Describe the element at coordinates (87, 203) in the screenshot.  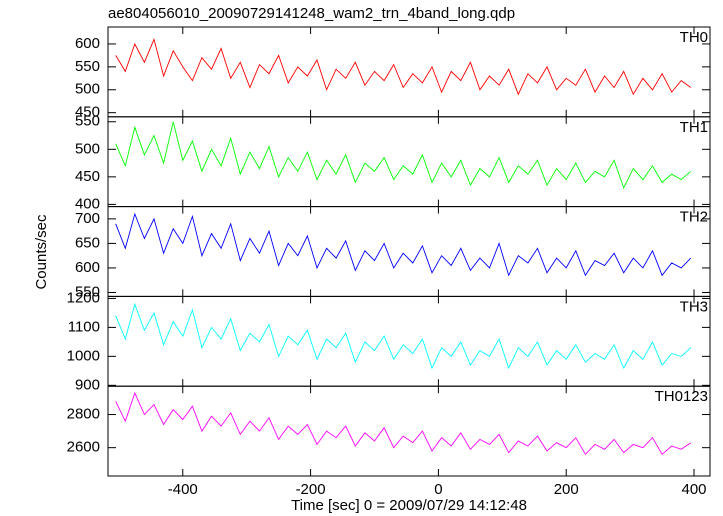
I see `y-tick-label: 400` at that location.